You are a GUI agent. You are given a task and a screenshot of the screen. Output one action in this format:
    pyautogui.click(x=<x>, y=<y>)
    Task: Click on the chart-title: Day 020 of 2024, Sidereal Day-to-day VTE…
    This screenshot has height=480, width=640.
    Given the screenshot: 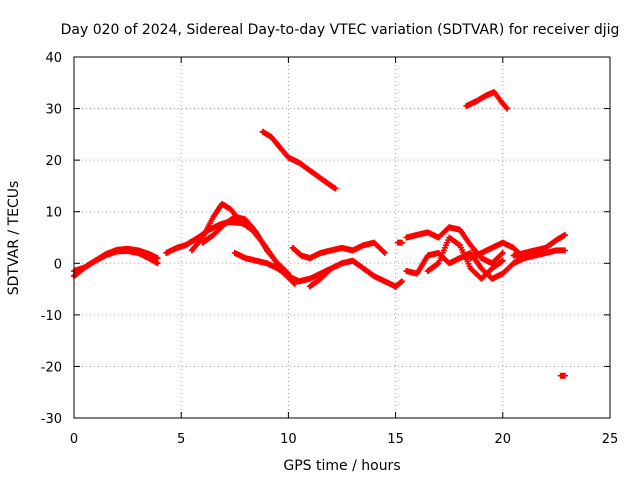 What is the action you would take?
    pyautogui.click(x=340, y=30)
    